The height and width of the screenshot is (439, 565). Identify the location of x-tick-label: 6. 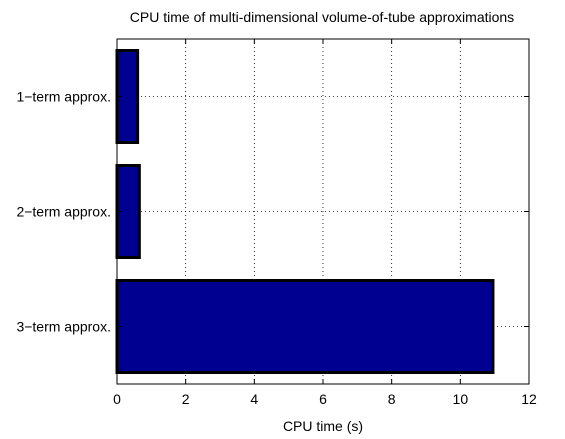
(323, 399).